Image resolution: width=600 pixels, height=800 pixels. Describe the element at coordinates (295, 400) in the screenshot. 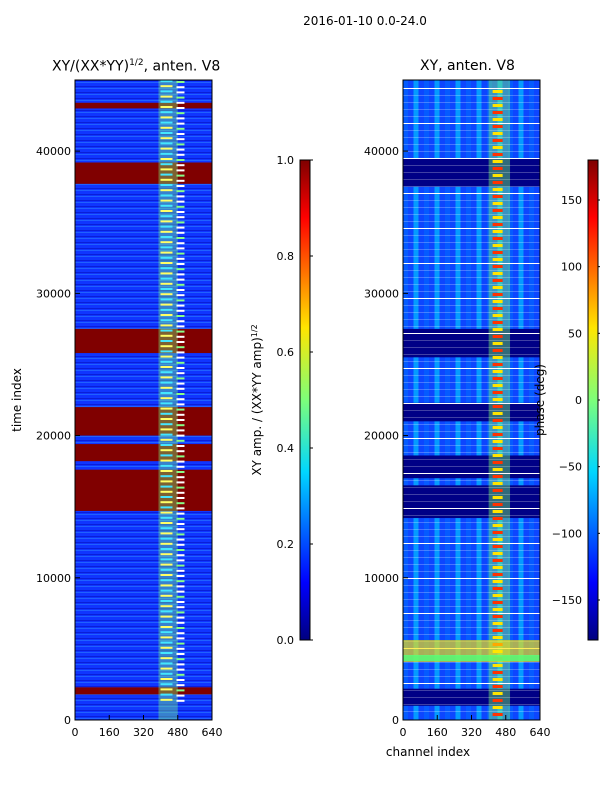

I see `left-colorbar-ticks: 0.0 0.2 0.4 0.6 0.8 1.0` at that location.